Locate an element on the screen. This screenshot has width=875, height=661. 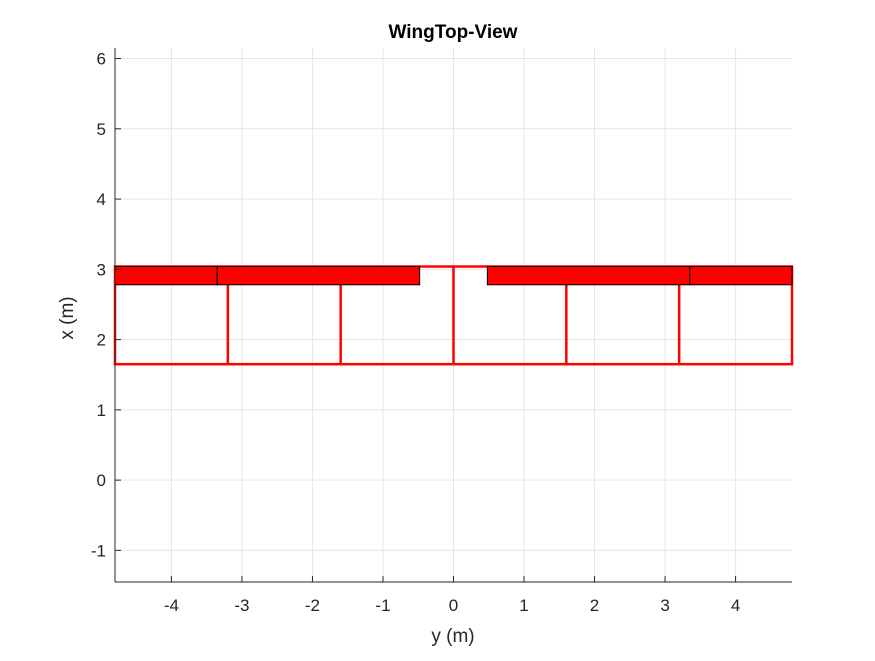
x-tick-label: 4 is located at coordinates (735, 605).